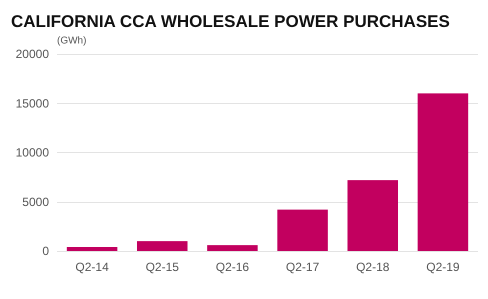 This screenshot has width=488, height=299. Describe the element at coordinates (33, 54) in the screenshot. I see `y-tick-label: 20000` at that location.